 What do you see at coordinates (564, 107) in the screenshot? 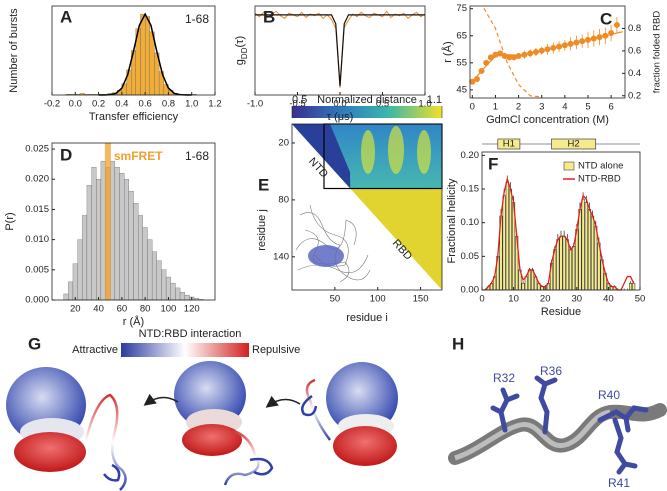
I see `x-tick-label: 4` at bounding box center [564, 107].